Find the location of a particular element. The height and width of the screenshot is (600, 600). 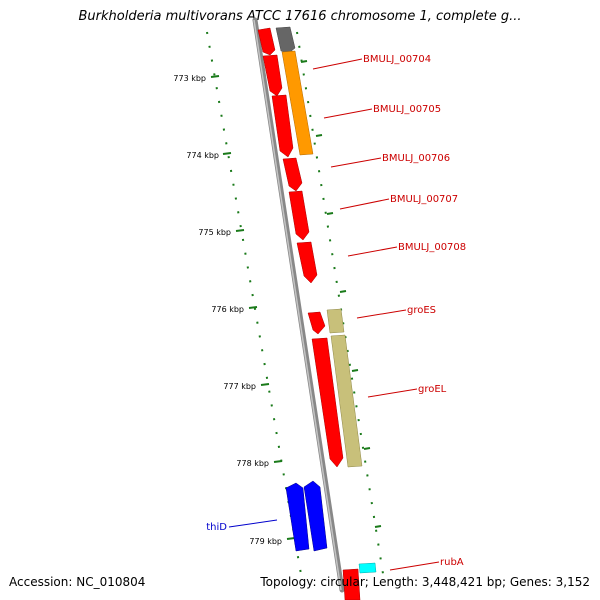

gene-feature-cyan is located at coordinates (367, 568).